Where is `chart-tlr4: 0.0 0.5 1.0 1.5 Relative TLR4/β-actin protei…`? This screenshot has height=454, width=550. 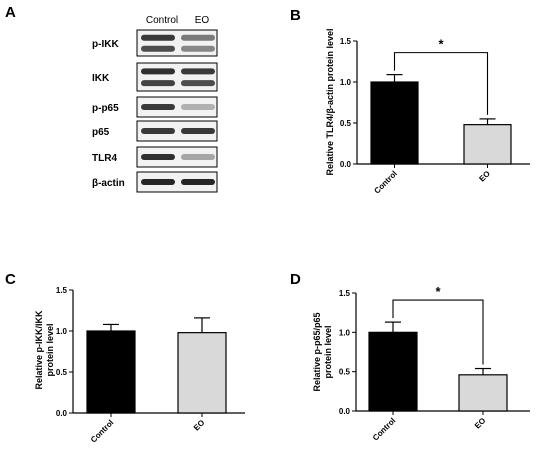 chart-tlr4: 0.0 0.5 1.0 1.5 Relative TLR4/β-actin protei… is located at coordinates (427, 112).